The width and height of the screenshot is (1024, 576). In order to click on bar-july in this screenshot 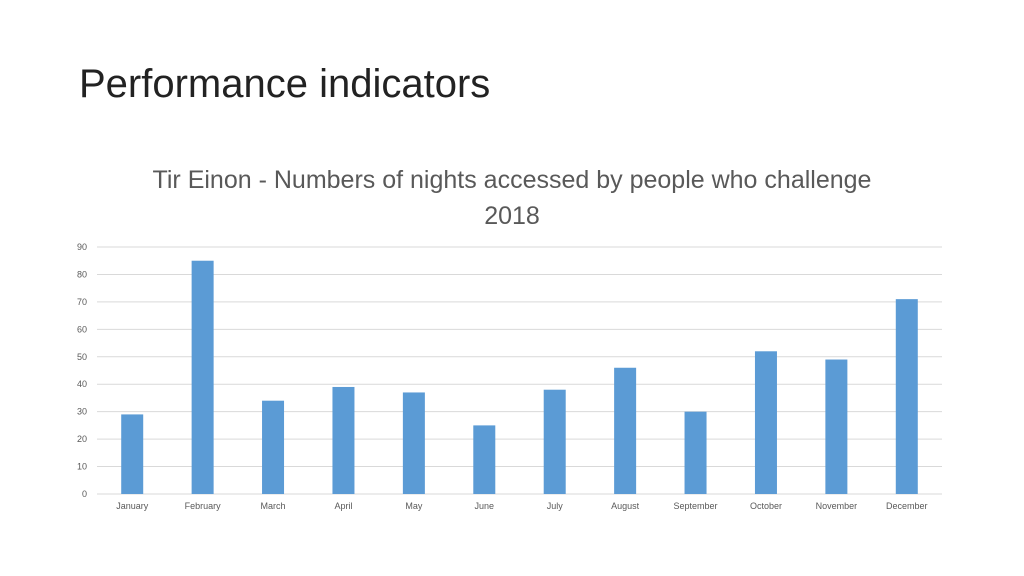, I will do `click(554, 441)`.